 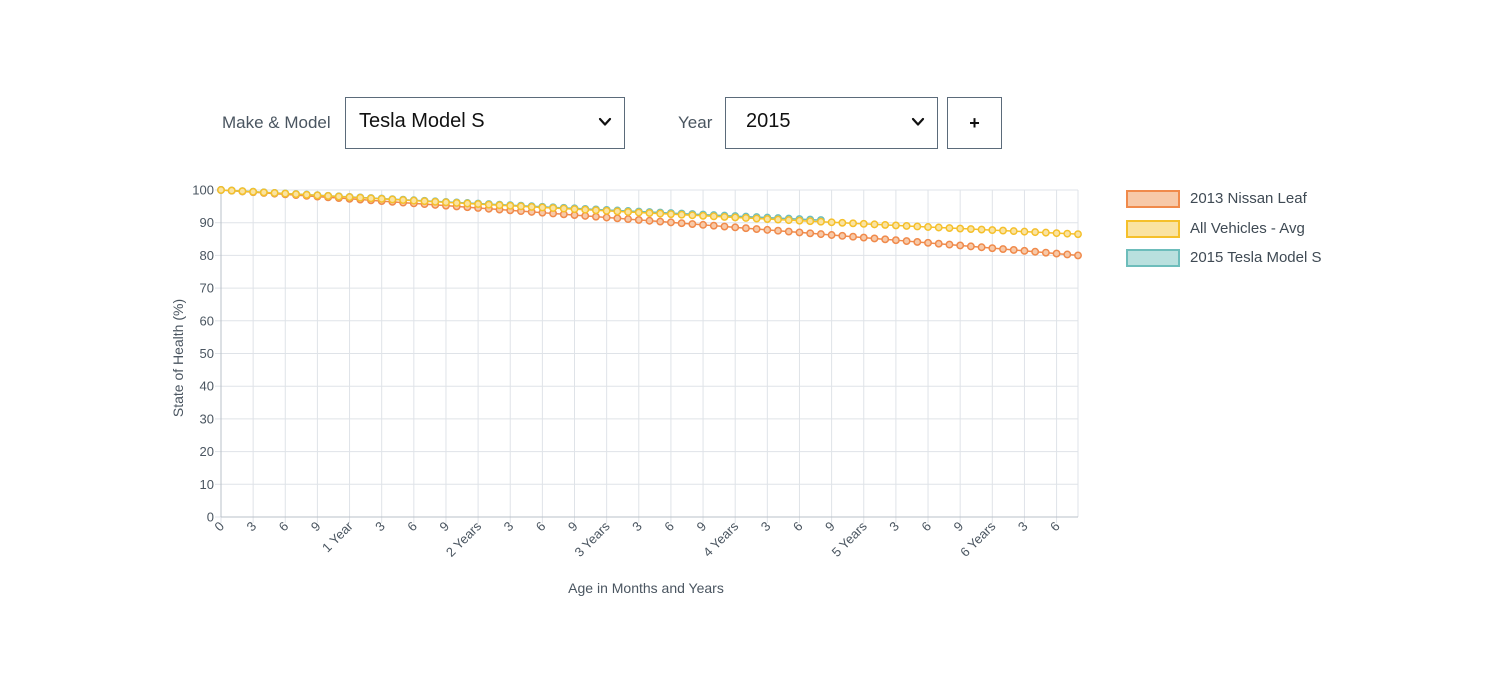 What do you see at coordinates (207, 222) in the screenshot?
I see `y-tick-label: 90` at bounding box center [207, 222].